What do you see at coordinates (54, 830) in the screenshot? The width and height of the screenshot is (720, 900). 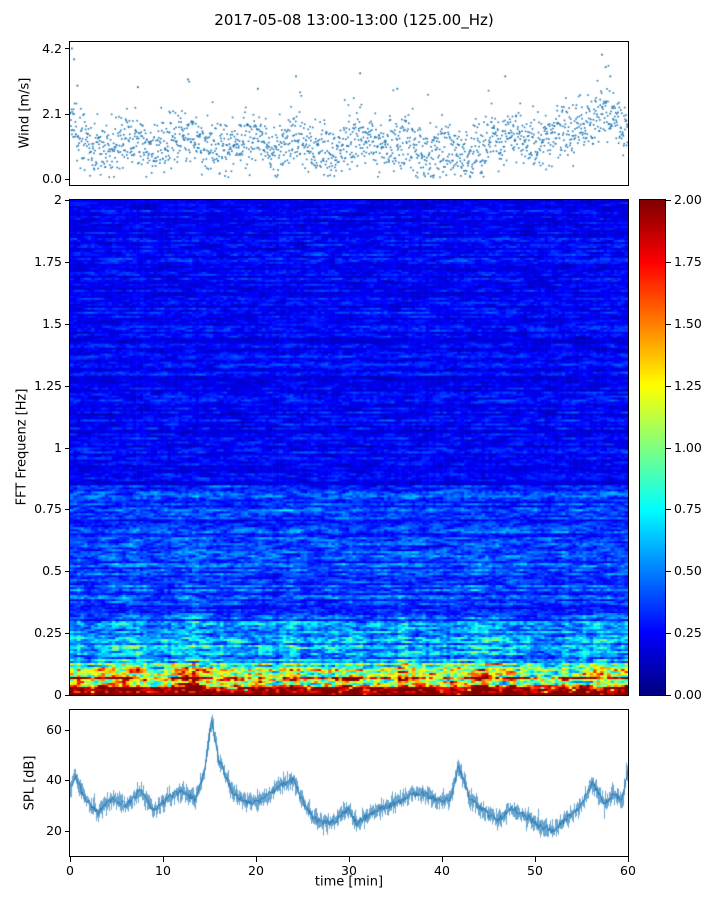 I see `spl-y-tick-label: 20` at bounding box center [54, 830].